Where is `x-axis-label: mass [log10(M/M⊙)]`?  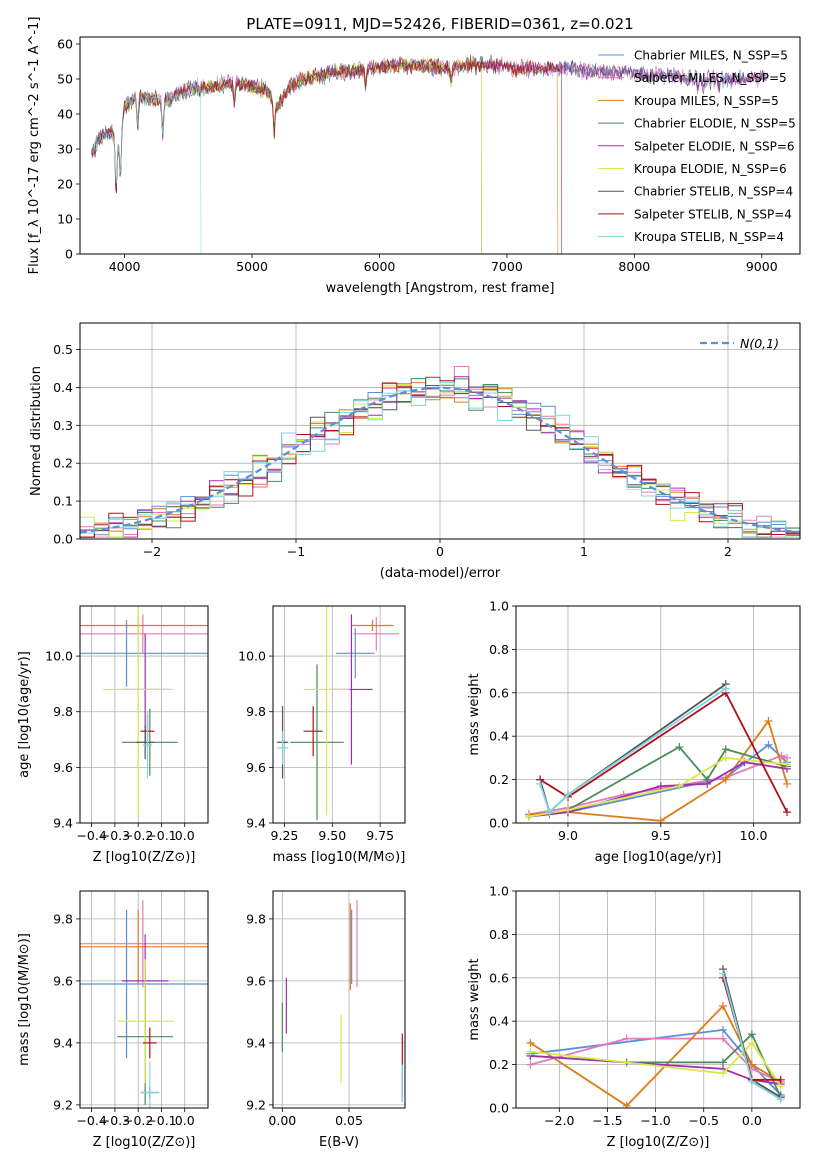 x-axis-label: mass [log10(M/M⊙)] is located at coordinates (339, 857).